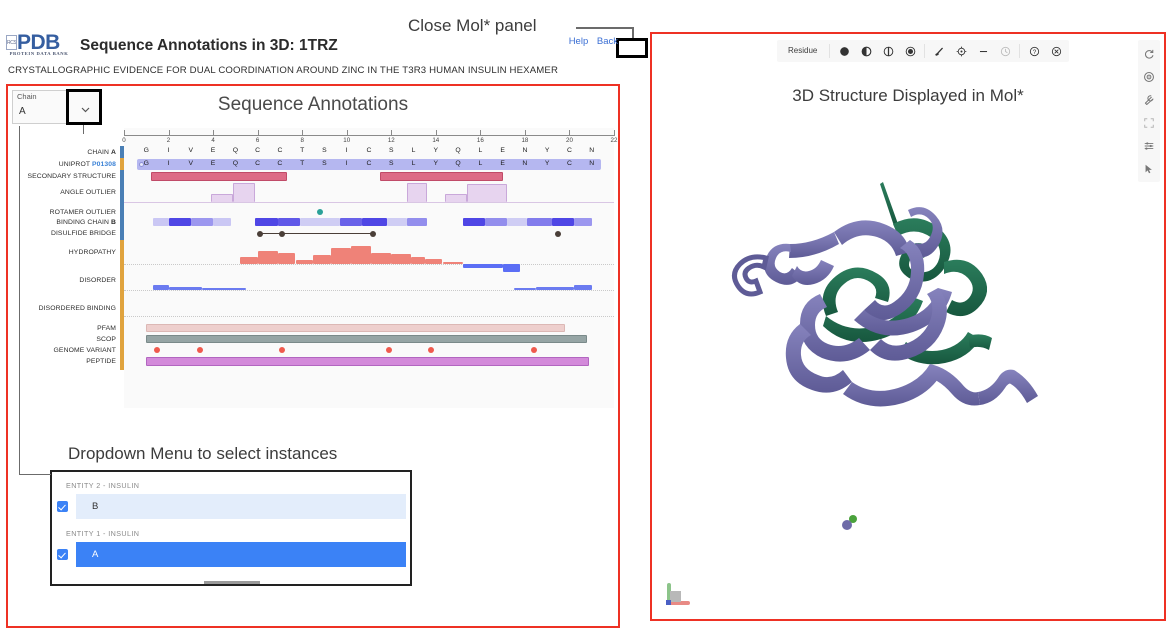 This screenshot has height=628, width=1170. I want to click on angle-outlier-bar, so click(222, 198).